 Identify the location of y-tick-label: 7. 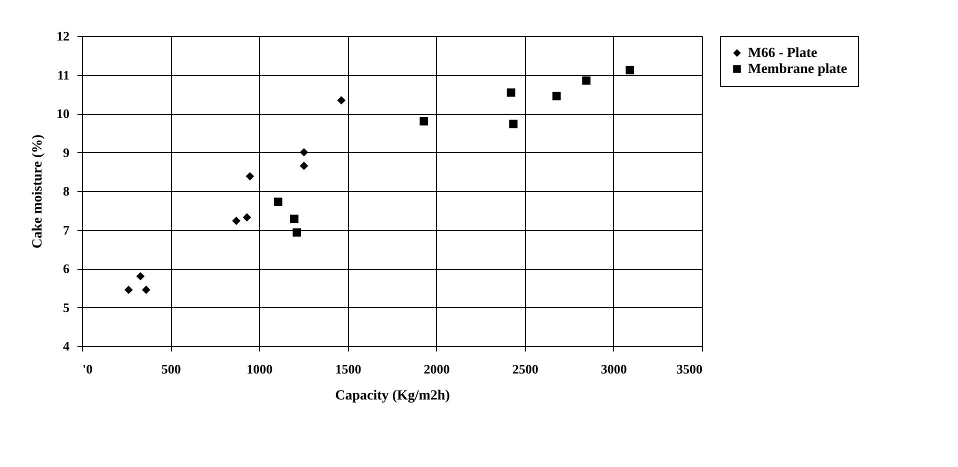
(66, 230).